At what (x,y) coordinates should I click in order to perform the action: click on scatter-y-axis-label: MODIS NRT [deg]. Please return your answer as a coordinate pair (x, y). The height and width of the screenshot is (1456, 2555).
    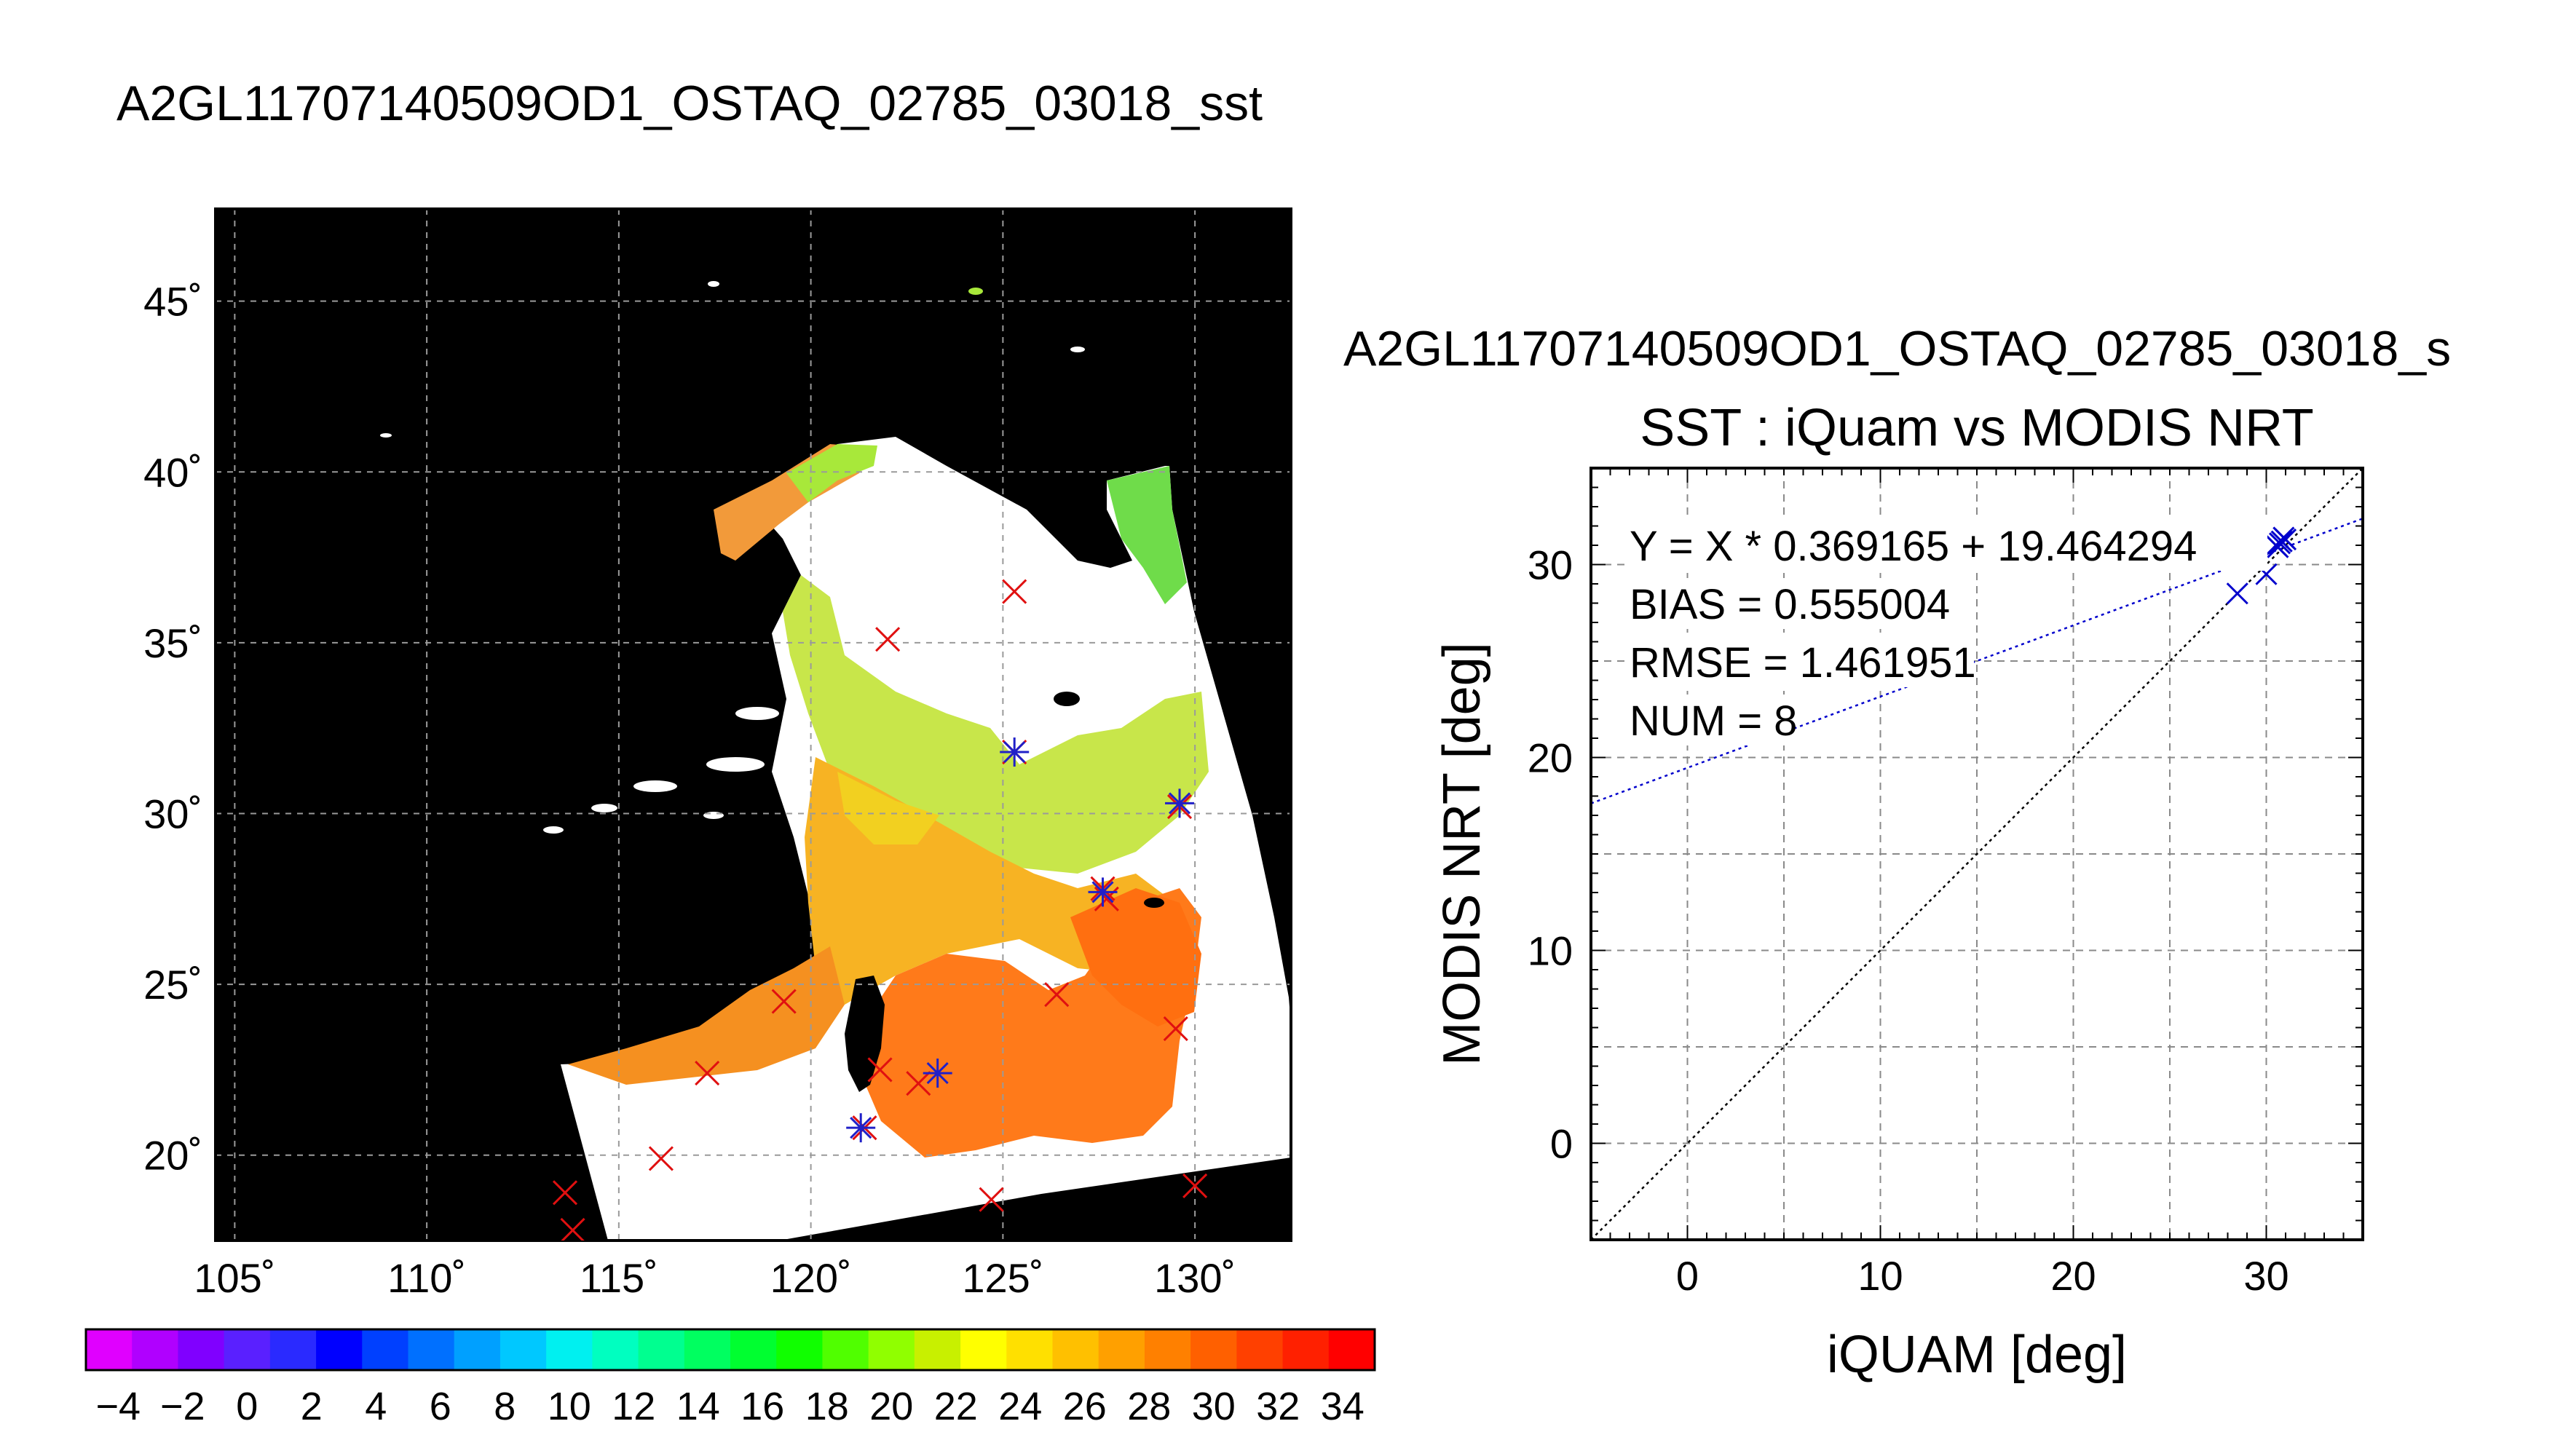
    Looking at the image, I should click on (1462, 854).